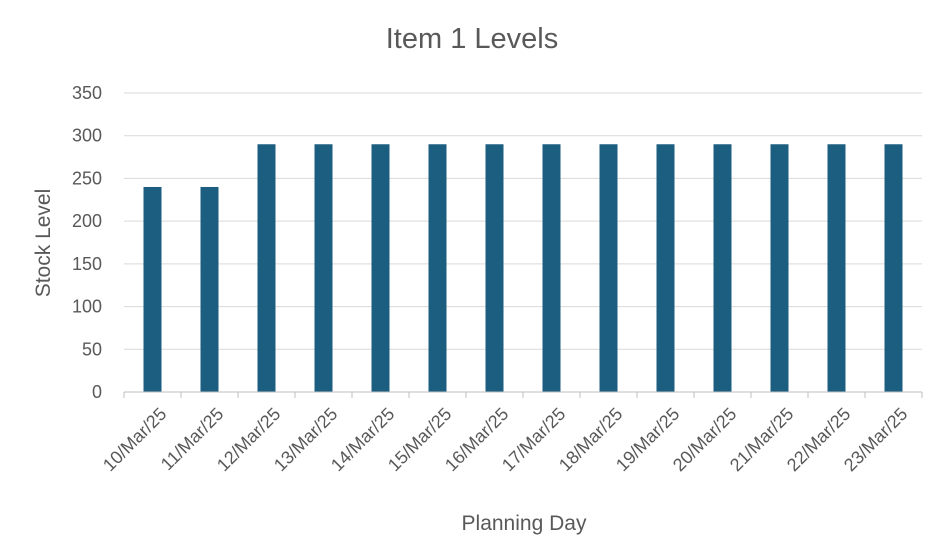 This screenshot has width=932, height=544. What do you see at coordinates (97, 392) in the screenshot?
I see `y-tick-label: 0` at bounding box center [97, 392].